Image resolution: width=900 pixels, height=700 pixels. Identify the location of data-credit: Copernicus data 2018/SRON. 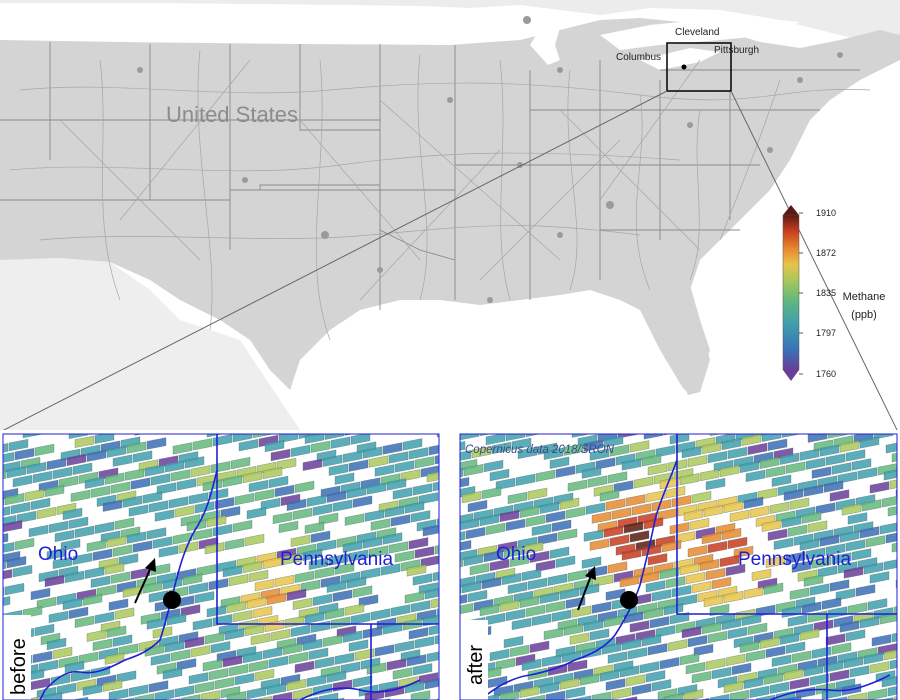
(540, 450).